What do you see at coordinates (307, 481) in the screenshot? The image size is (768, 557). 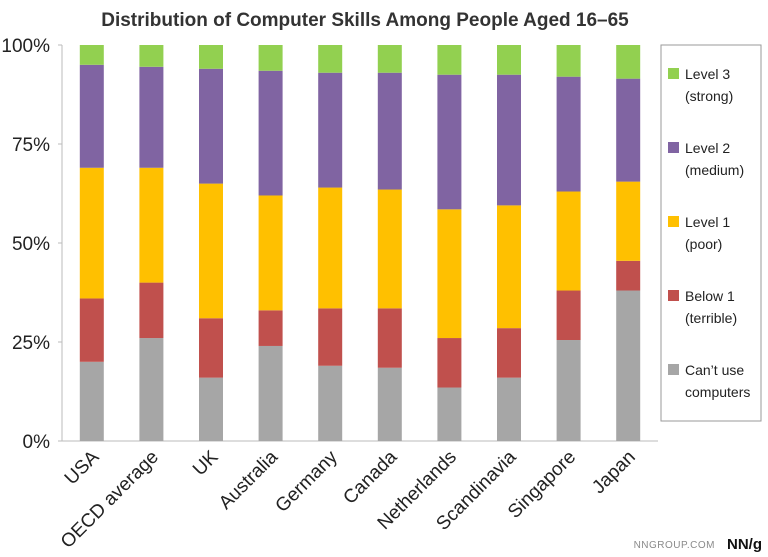 I see `x-tick-label: Germany` at bounding box center [307, 481].